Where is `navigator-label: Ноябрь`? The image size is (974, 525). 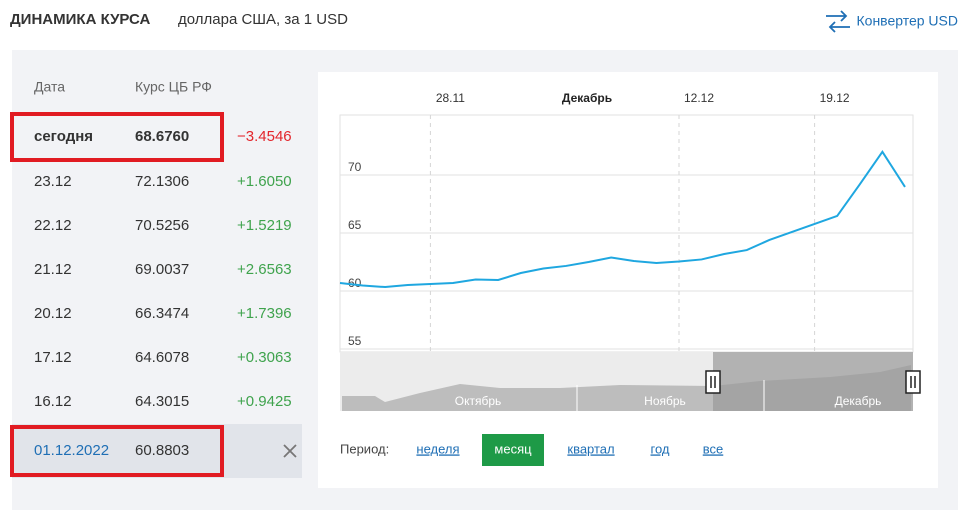
navigator-label: Ноябрь is located at coordinates (665, 401).